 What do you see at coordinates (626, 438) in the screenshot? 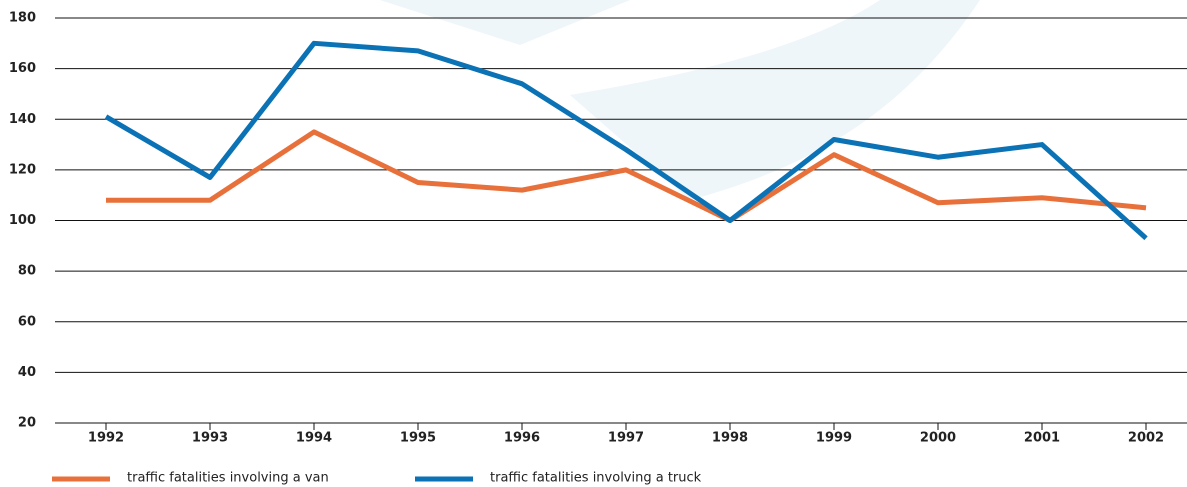
I see `x-tick-label: 1997` at bounding box center [626, 438].